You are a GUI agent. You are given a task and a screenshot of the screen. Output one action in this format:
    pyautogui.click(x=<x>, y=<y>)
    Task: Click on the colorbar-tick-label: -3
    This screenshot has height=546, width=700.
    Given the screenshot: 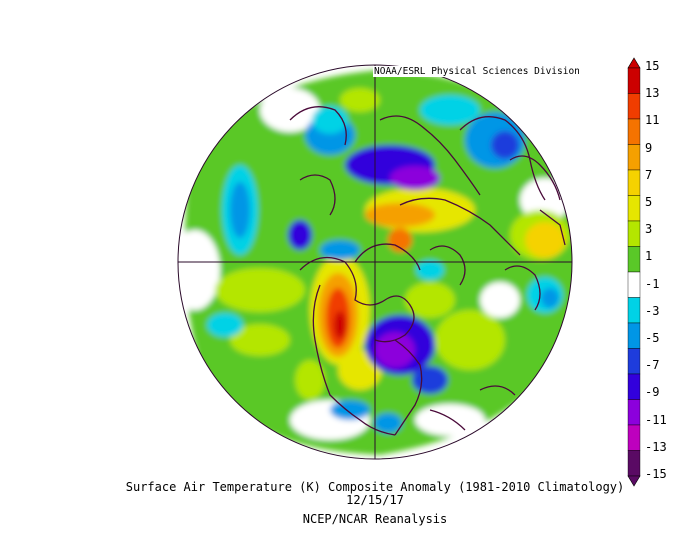 What is the action you would take?
    pyautogui.click(x=652, y=310)
    